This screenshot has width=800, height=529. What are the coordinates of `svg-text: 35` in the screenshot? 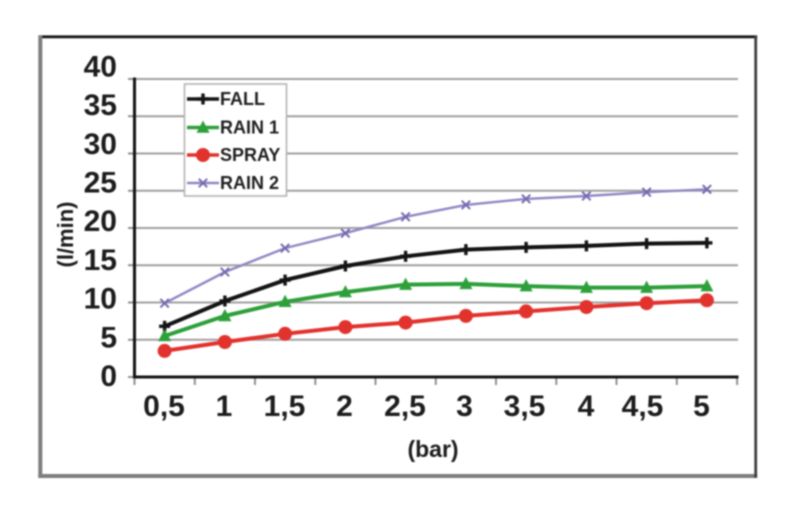 It's located at (100, 105).